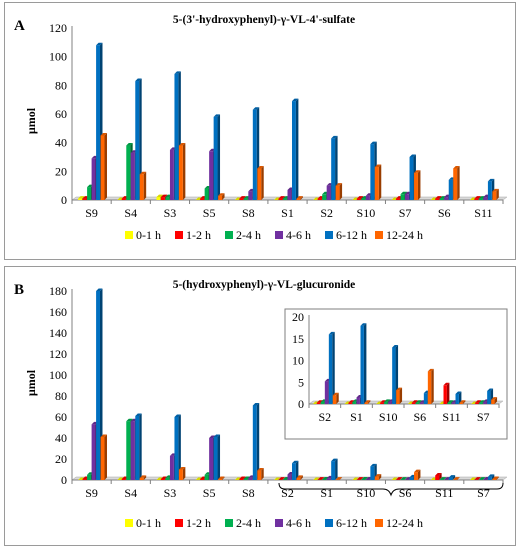  I want to click on chart-b-category-label: S11, so click(444, 493).